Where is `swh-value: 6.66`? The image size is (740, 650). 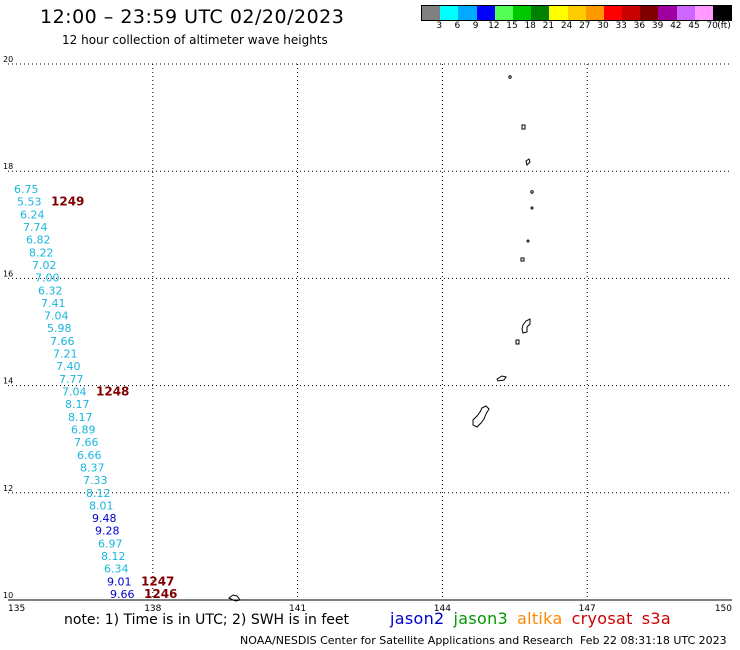 swh-value: 6.66 is located at coordinates (89, 455).